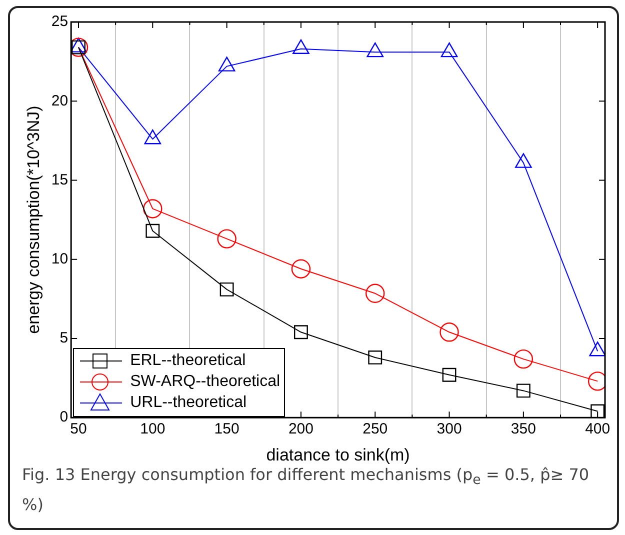 Image resolution: width=625 pixels, height=535 pixels. Describe the element at coordinates (59, 21) in the screenshot. I see `y-tick-label: 25` at that location.